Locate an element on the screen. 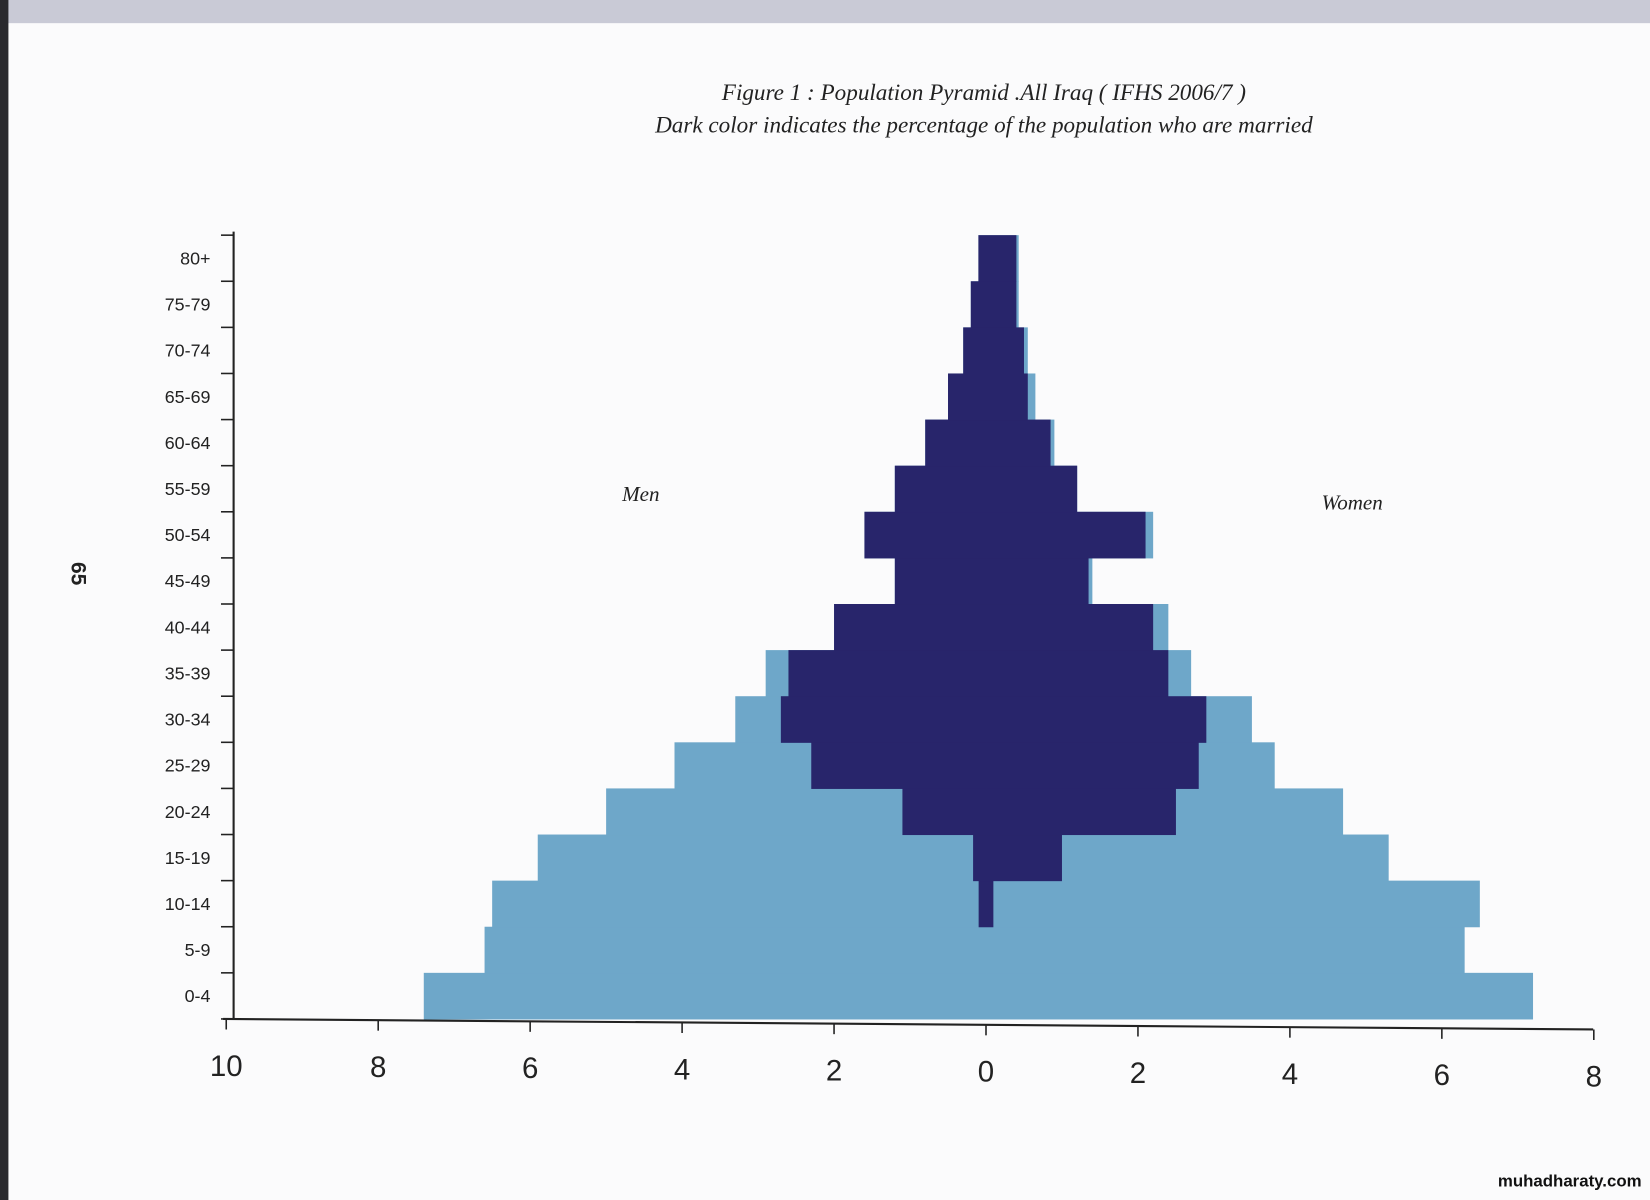 This screenshot has height=1200, width=1650. bar-men-married-80+ is located at coordinates (982, 258).